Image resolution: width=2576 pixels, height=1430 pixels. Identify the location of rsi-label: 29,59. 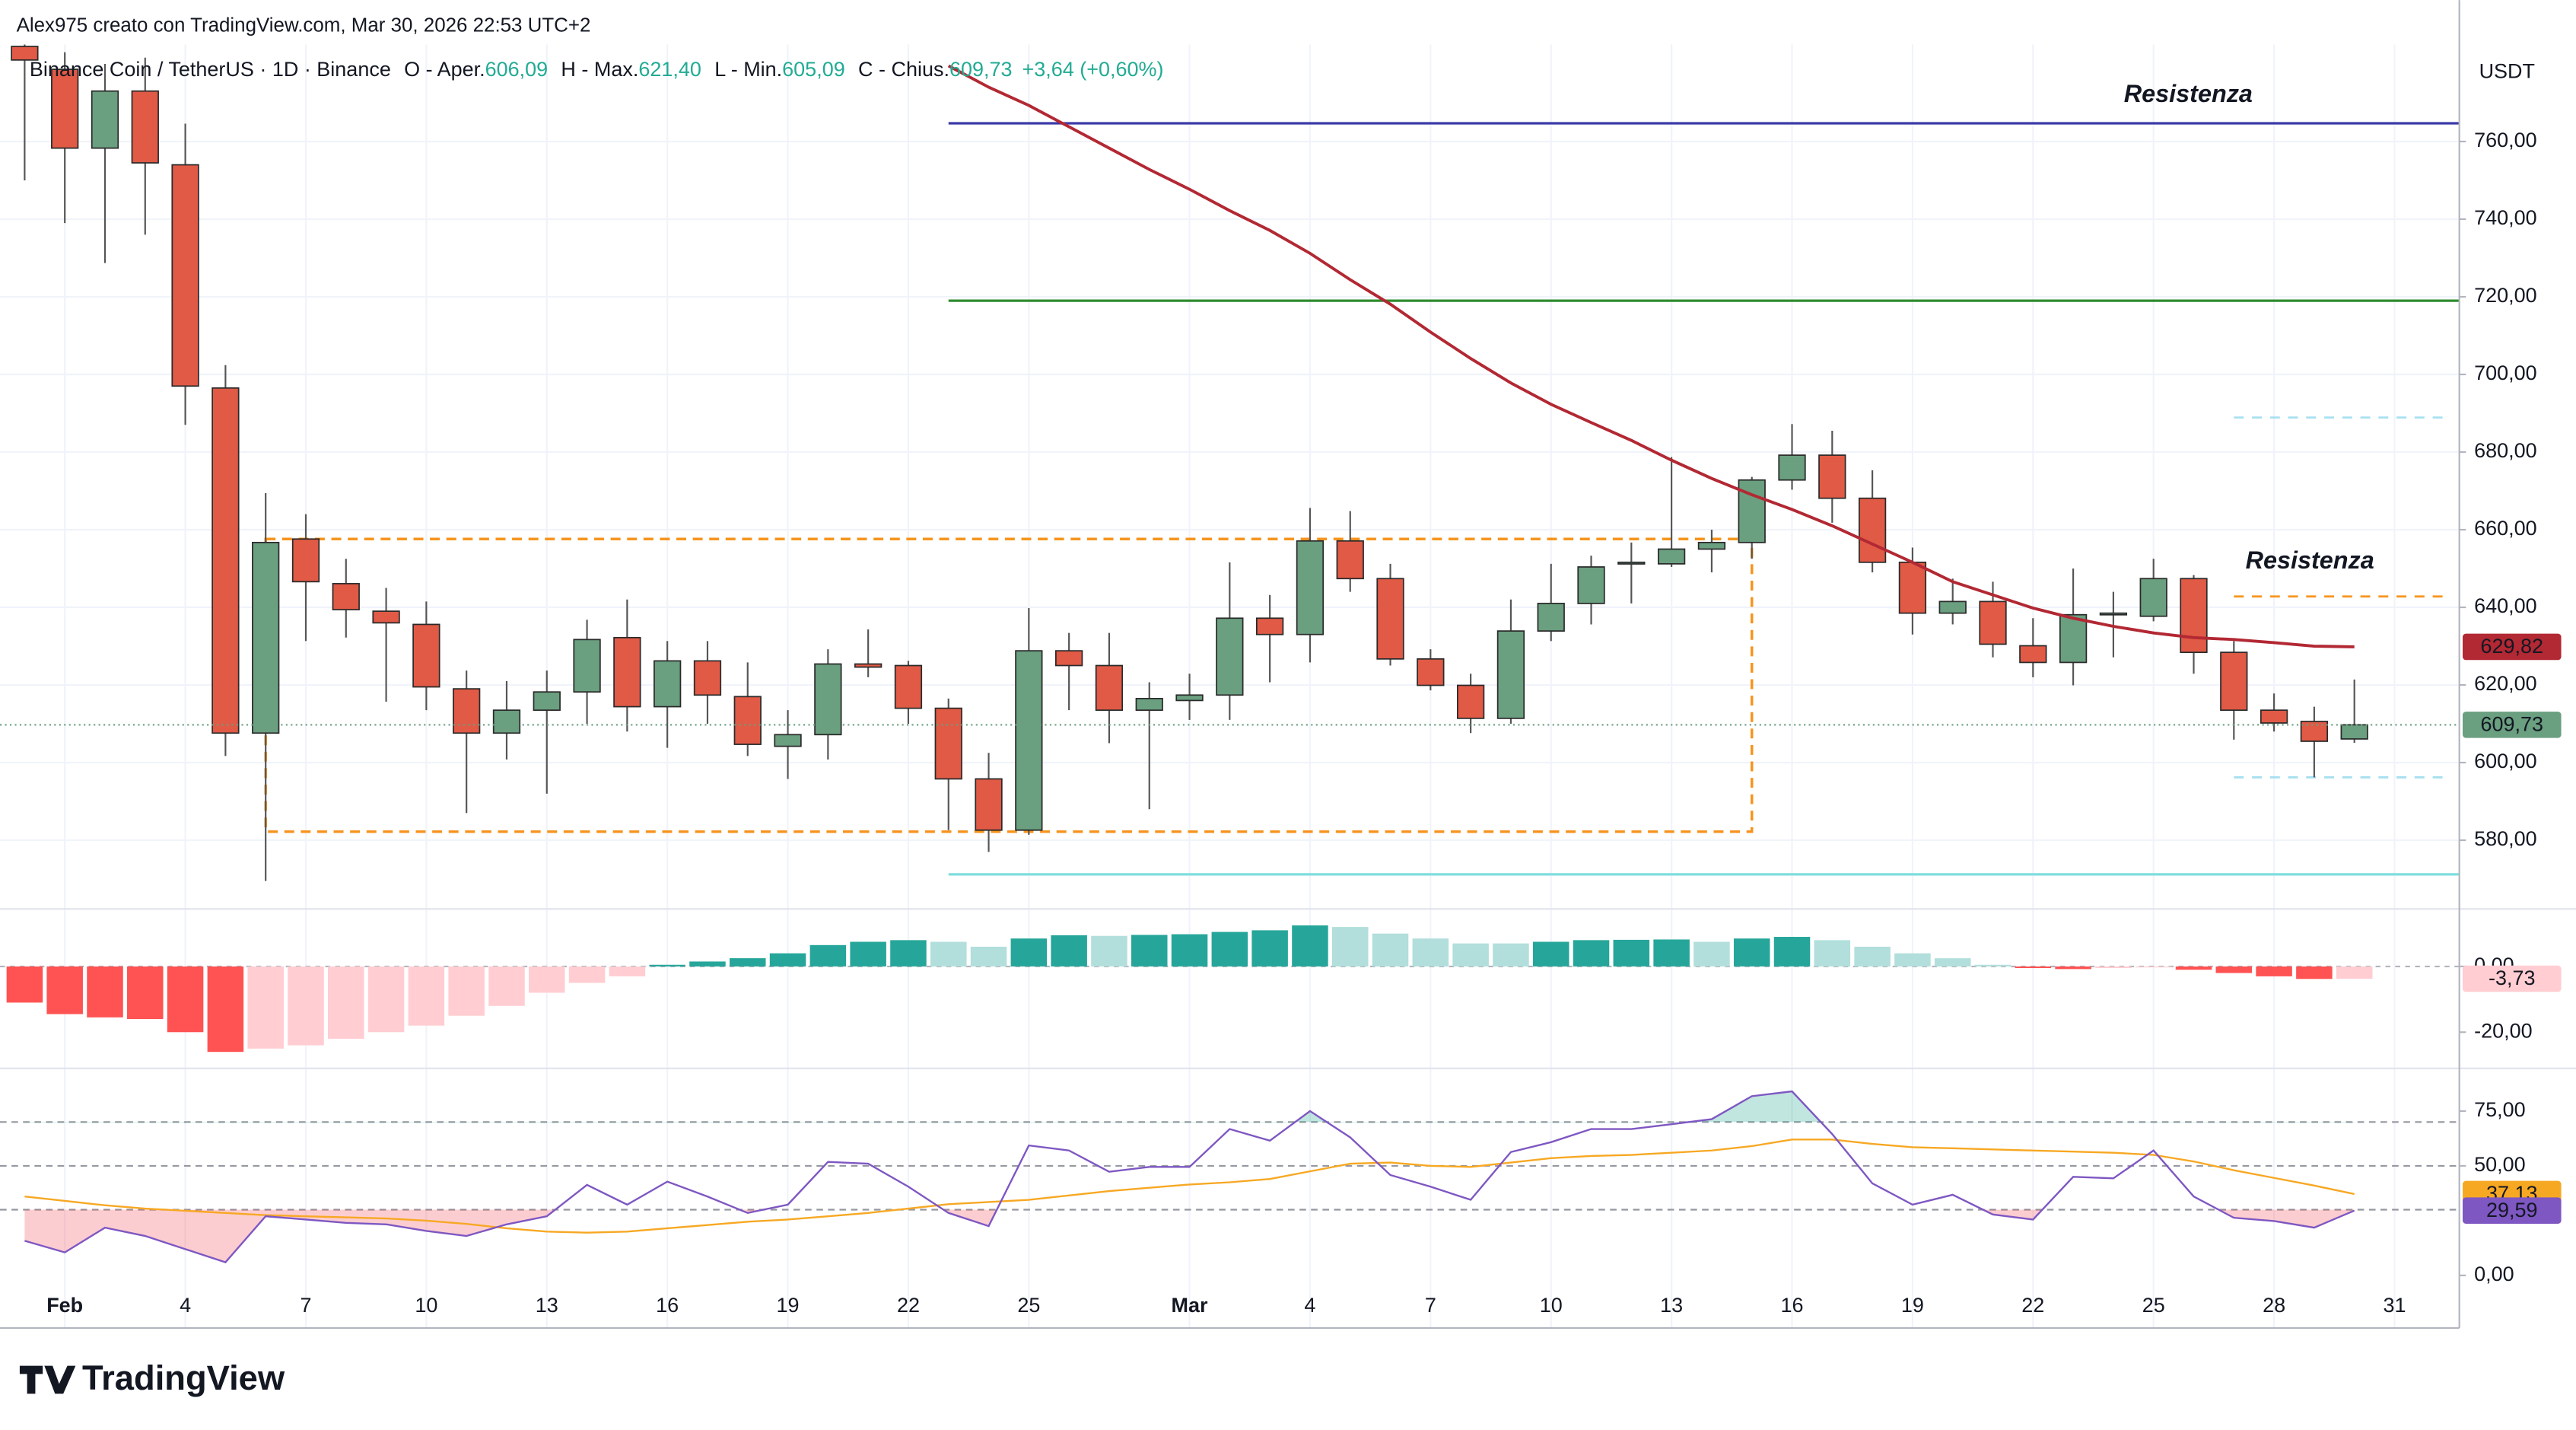
(2512, 1210).